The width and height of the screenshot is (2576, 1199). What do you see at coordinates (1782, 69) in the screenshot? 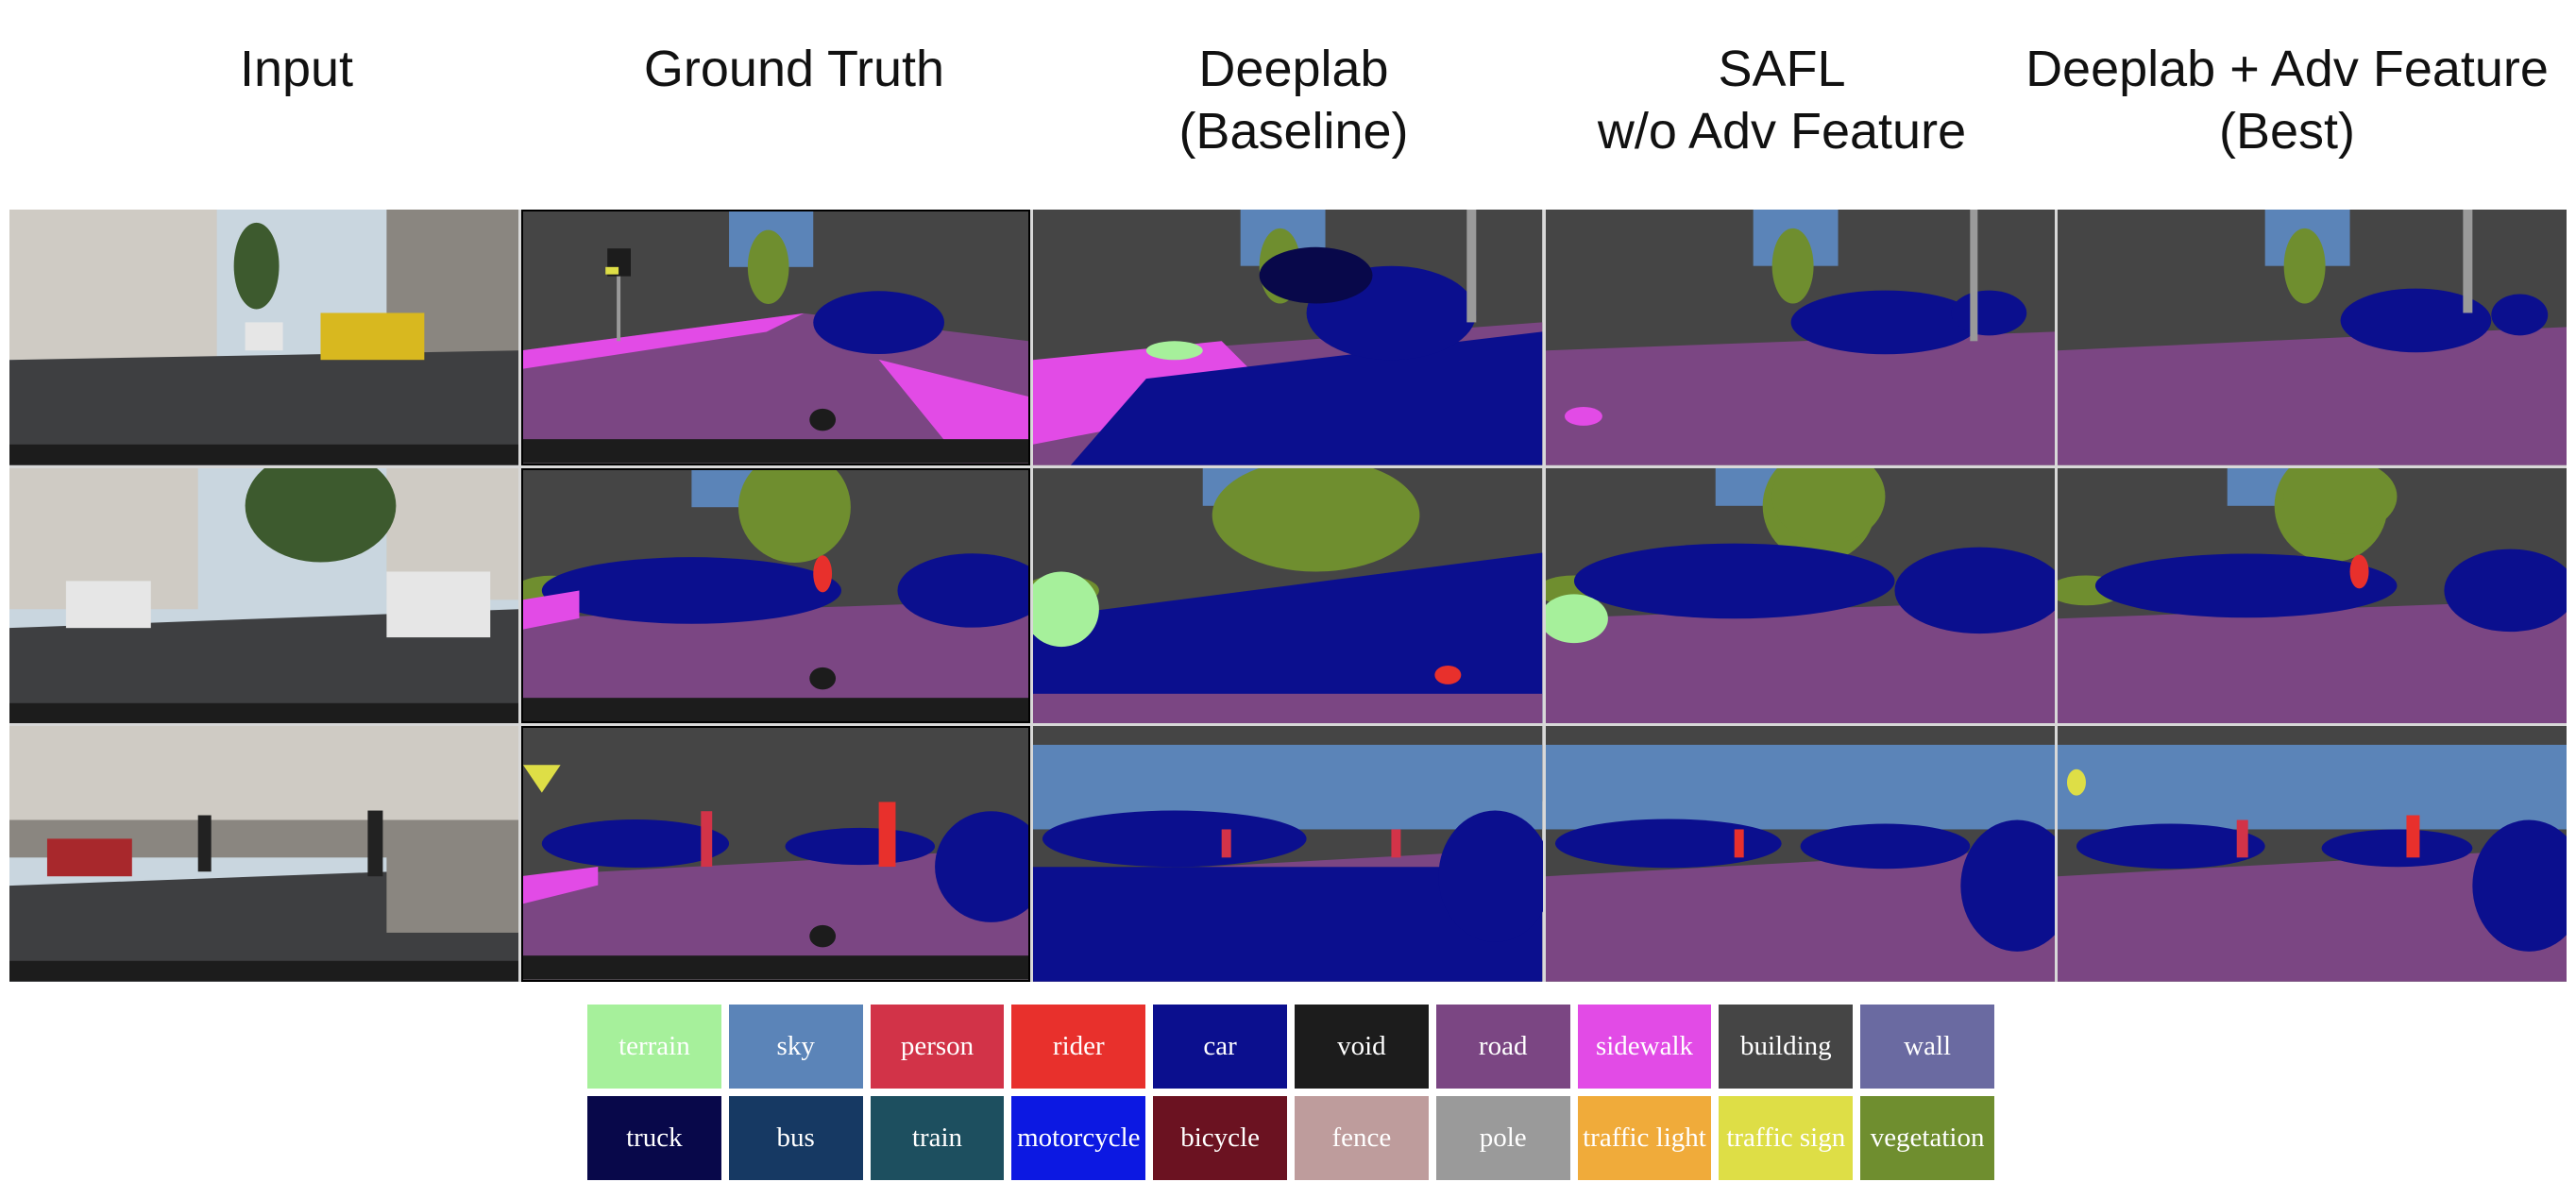
I see `column-header-safl-line1: SAFL` at bounding box center [1782, 69].